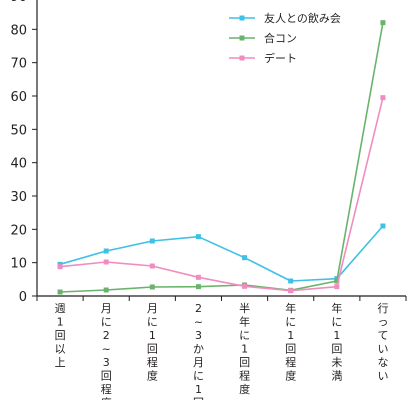 The image size is (415, 400). I want to click on y-tick-label: 10, so click(18, 264).